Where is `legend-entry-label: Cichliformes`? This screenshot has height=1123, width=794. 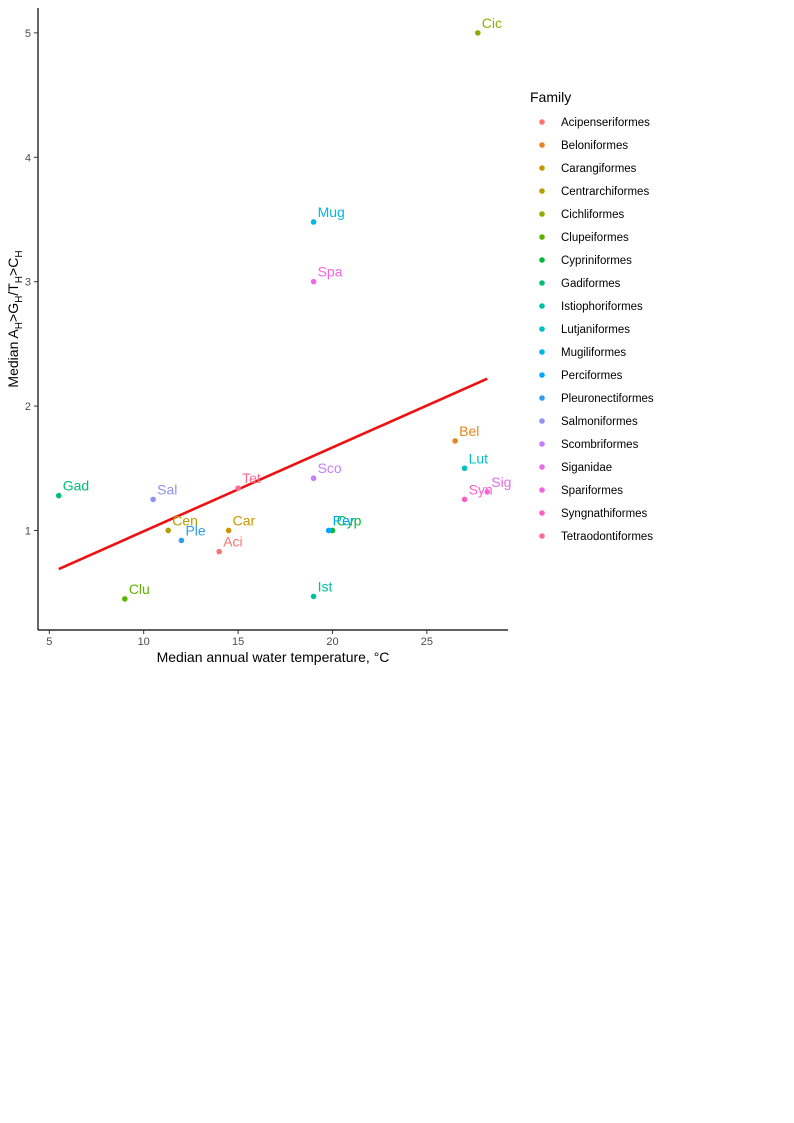 legend-entry-label: Cichliformes is located at coordinates (593, 215).